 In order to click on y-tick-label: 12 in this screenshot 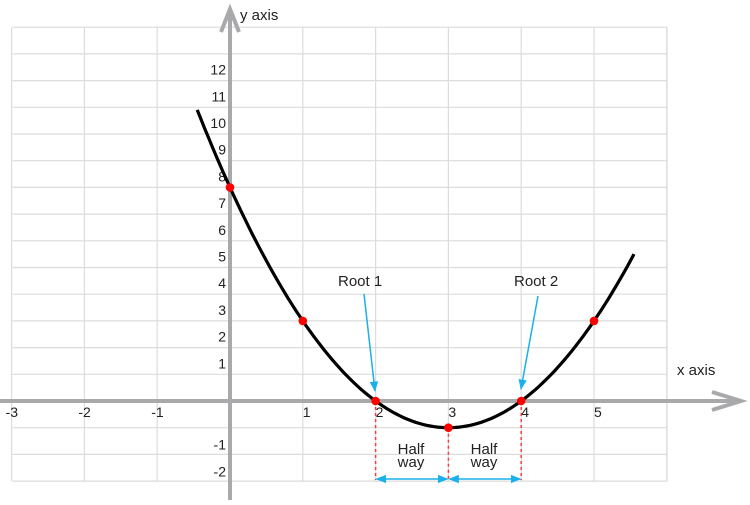, I will do `click(218, 70)`.